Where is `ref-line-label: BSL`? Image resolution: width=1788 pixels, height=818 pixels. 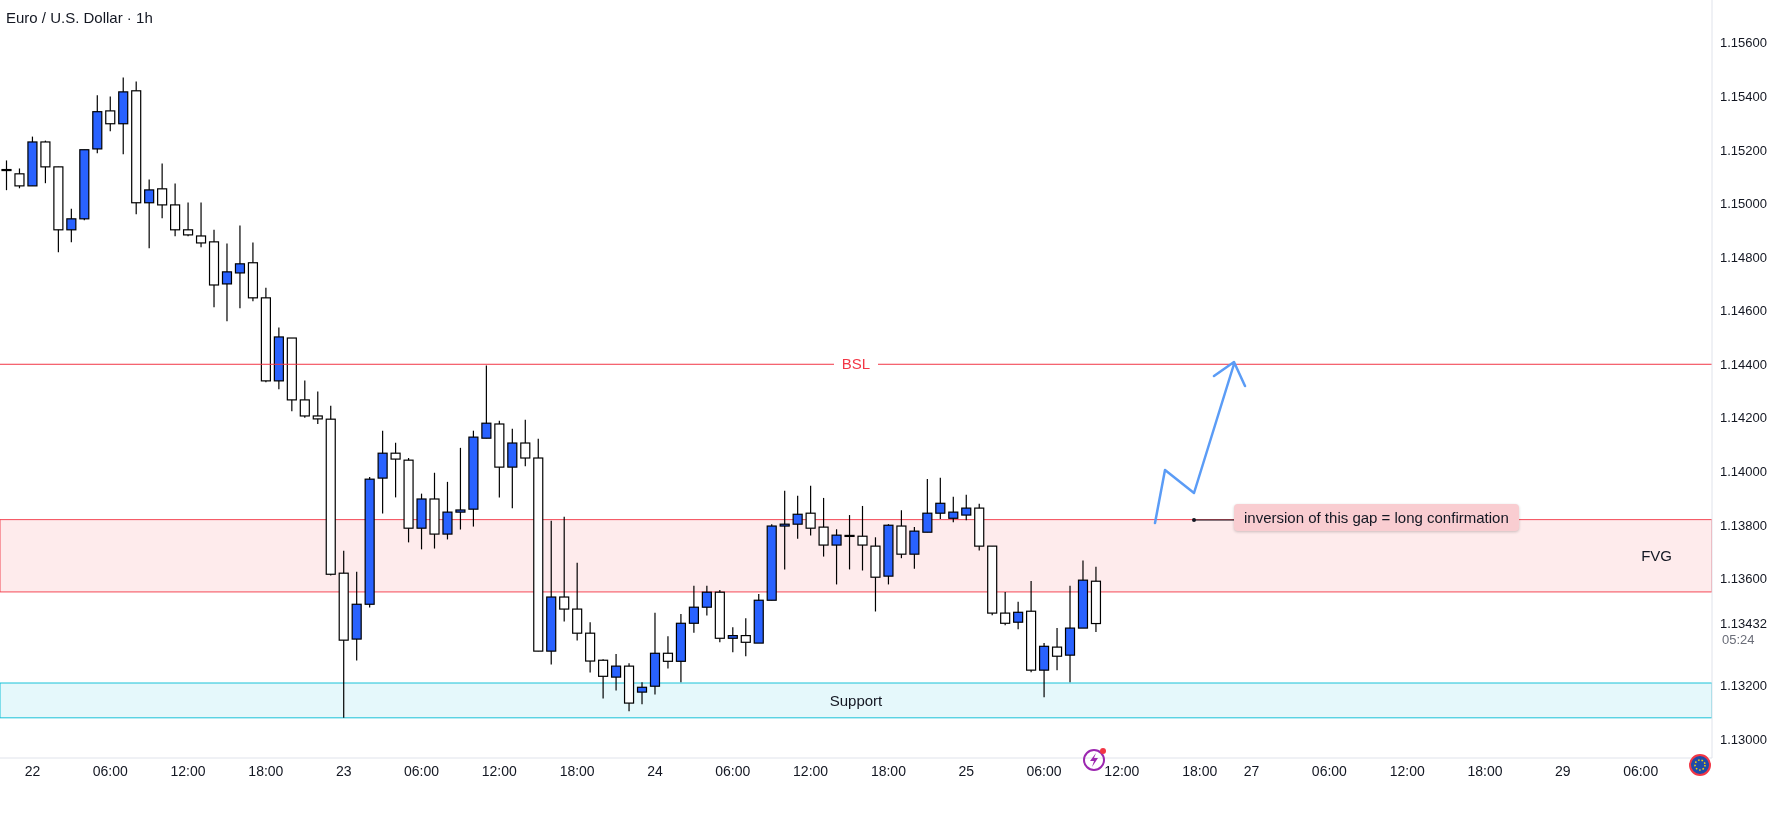
ref-line-label: BSL is located at coordinates (856, 364).